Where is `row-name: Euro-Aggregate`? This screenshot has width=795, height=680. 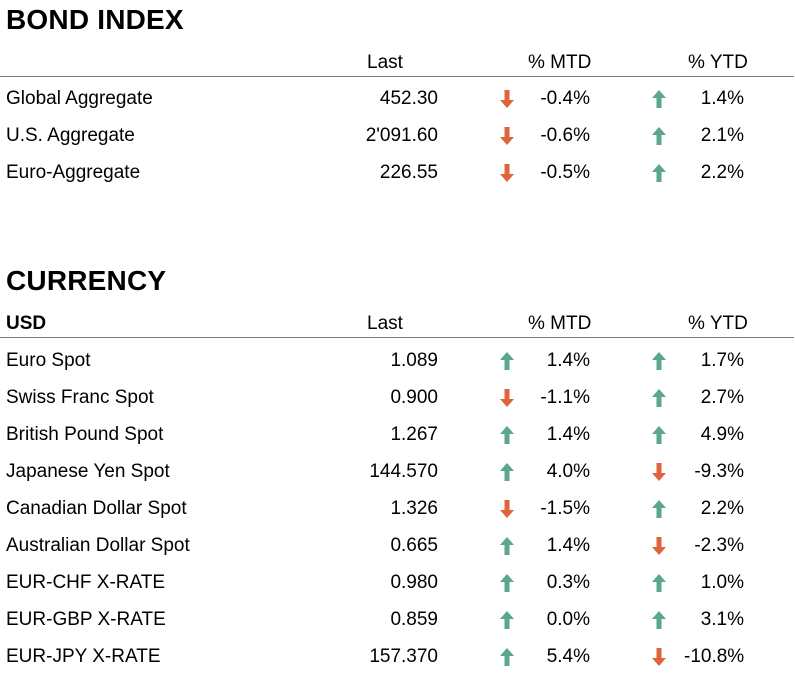
row-name: Euro-Aggregate is located at coordinates (73, 172).